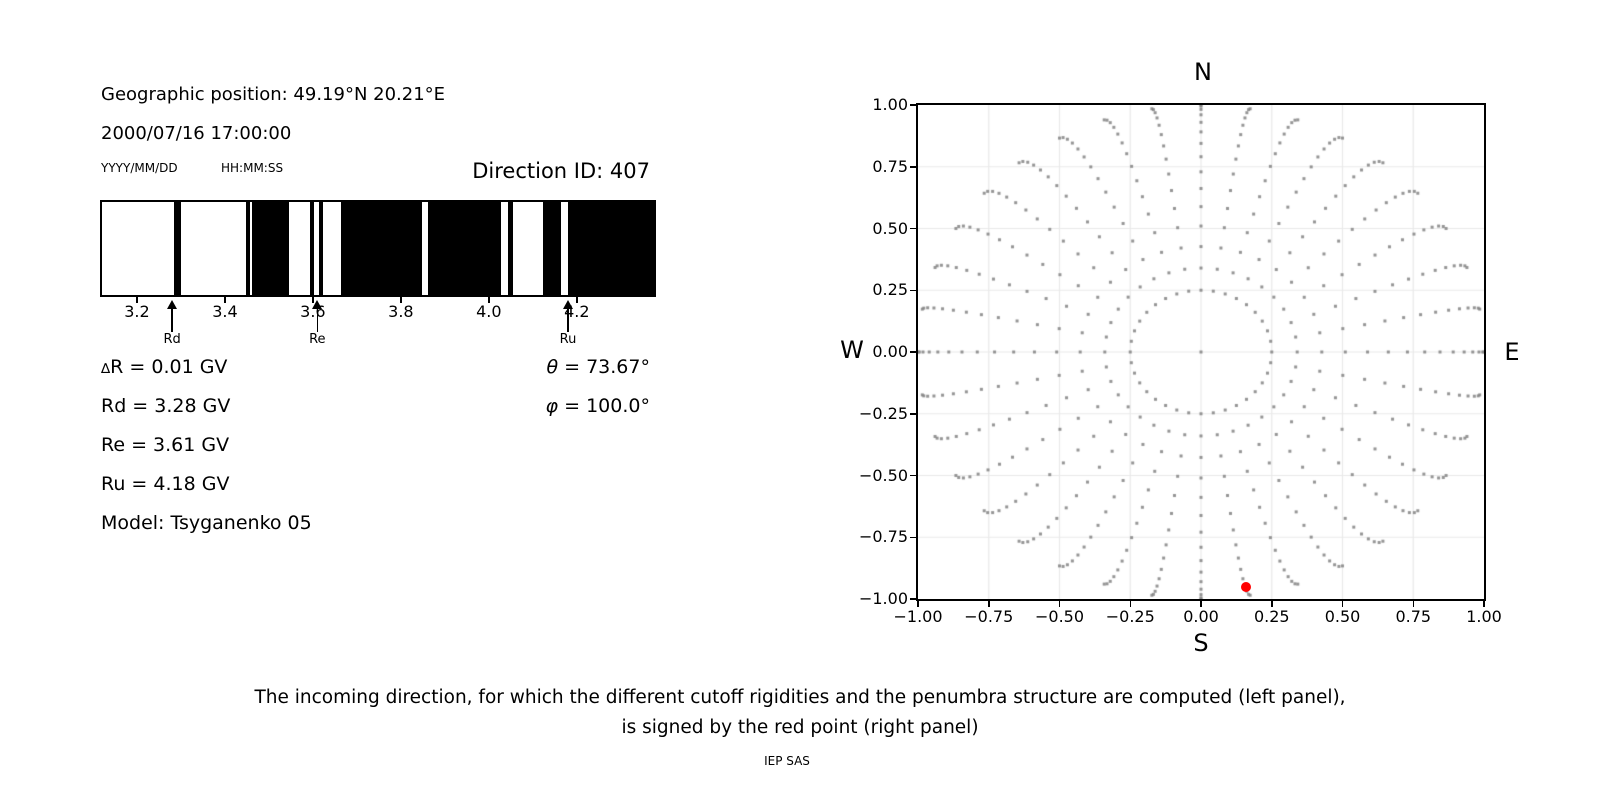  What do you see at coordinates (165, 484) in the screenshot?
I see `ru-value: Ru = 4.18 GV` at bounding box center [165, 484].